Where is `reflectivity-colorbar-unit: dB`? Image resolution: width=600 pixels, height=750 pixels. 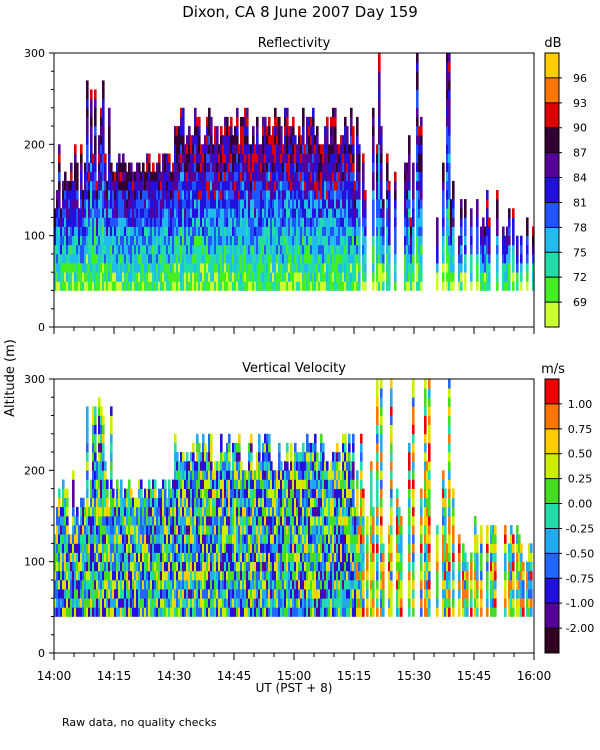 reflectivity-colorbar-unit: dB is located at coordinates (552, 43).